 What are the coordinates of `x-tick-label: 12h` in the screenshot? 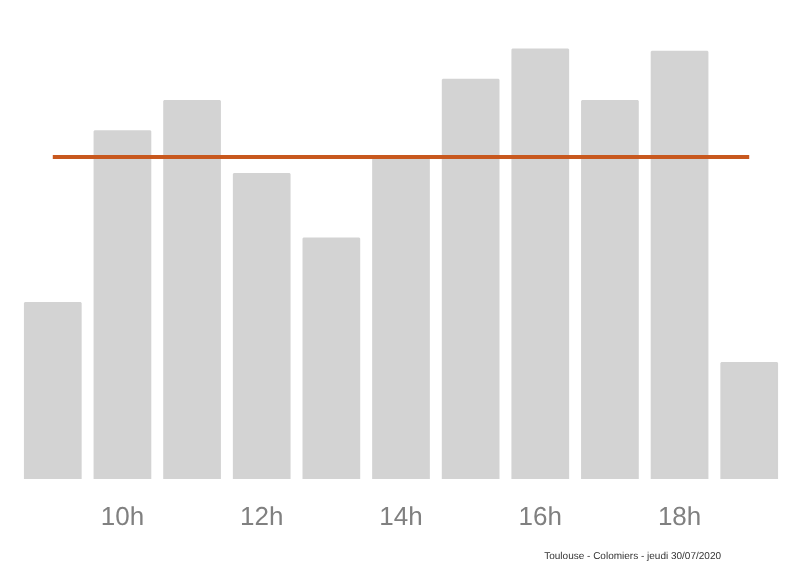 It's located at (262, 516).